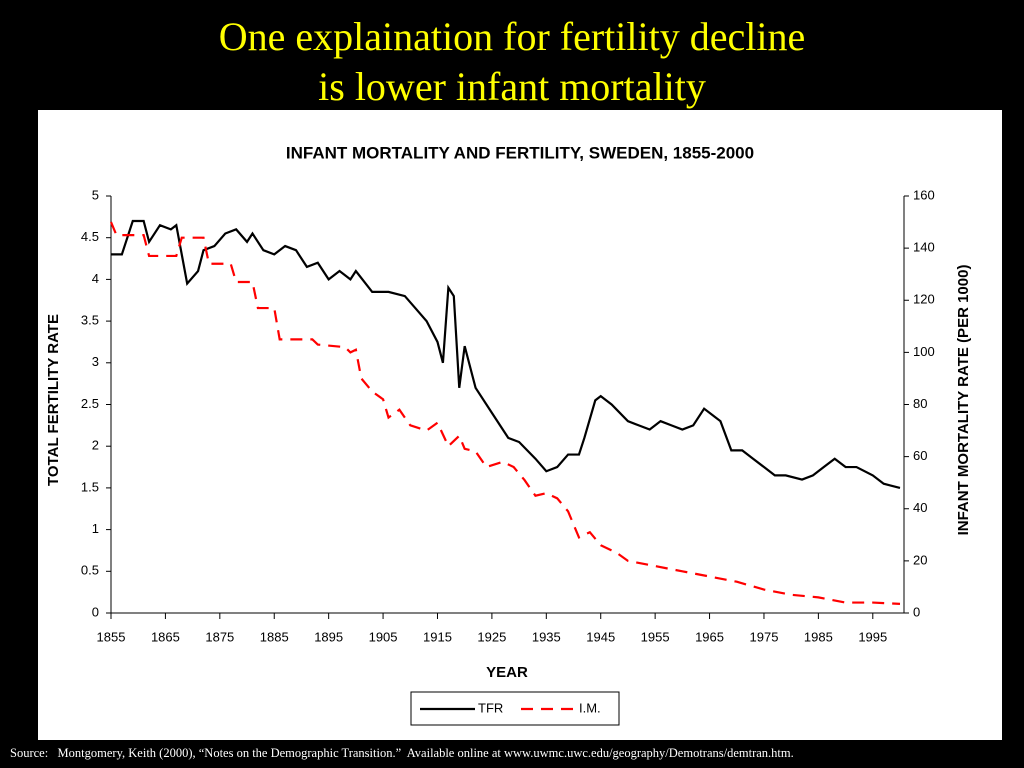 The image size is (1024, 768). What do you see at coordinates (920, 559) in the screenshot?
I see `y2-tick-label: 20` at bounding box center [920, 559].